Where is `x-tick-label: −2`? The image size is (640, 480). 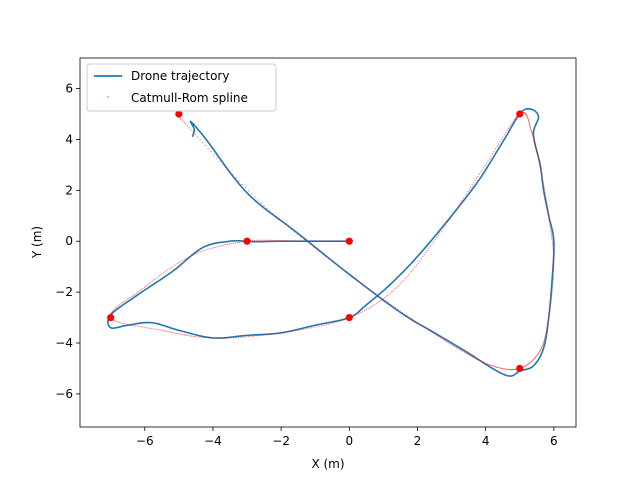
x-tick-label: −2 is located at coordinates (281, 441).